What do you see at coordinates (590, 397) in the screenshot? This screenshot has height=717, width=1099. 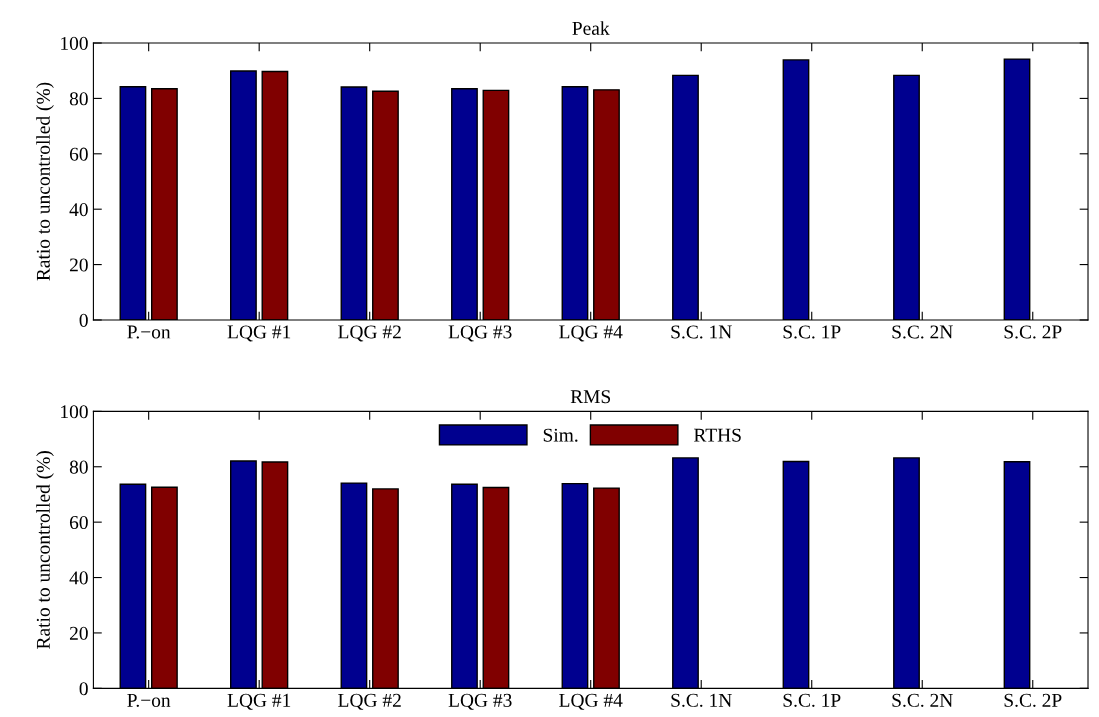 I see `chart-title: RMS` at bounding box center [590, 397].